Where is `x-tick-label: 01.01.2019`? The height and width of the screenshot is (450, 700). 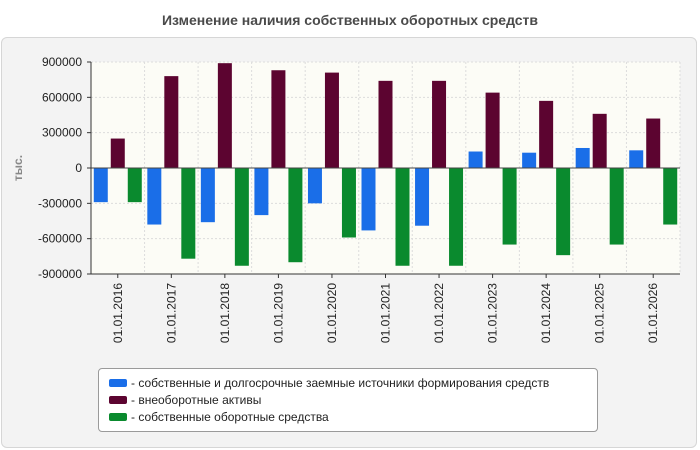
x-tick-label: 01.01.2019 is located at coordinates (278, 313).